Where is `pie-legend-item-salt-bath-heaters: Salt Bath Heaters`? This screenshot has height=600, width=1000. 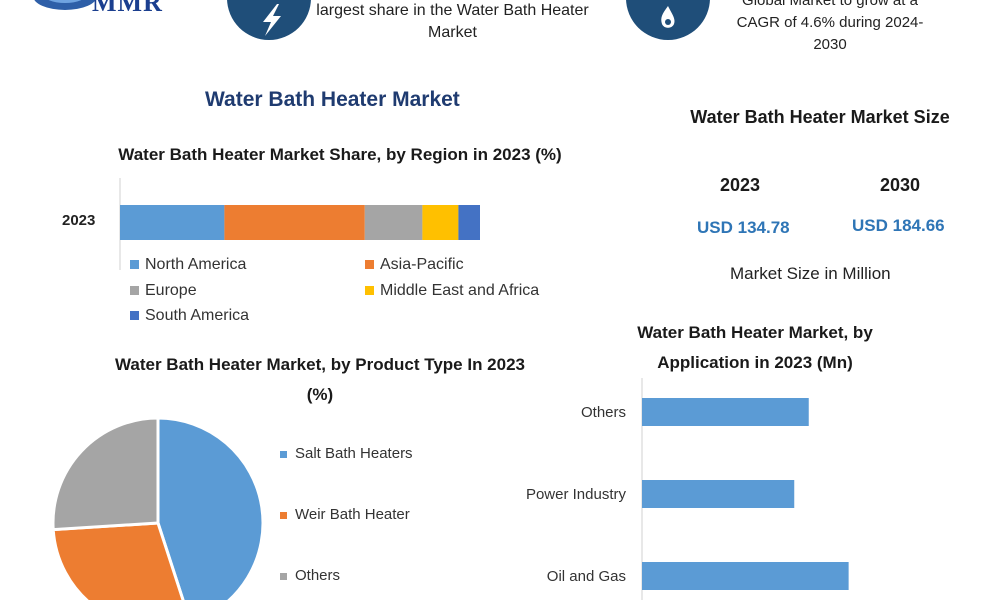 pie-legend-item-salt-bath-heaters: Salt Bath Heaters is located at coordinates (346, 454).